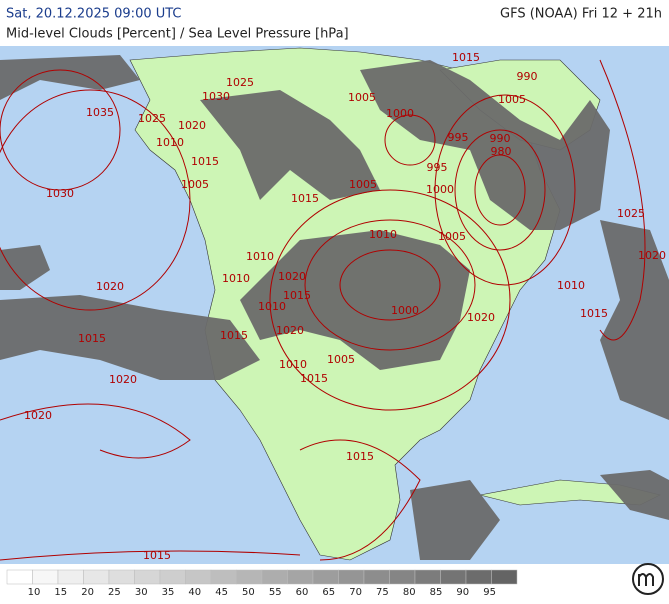 The image size is (669, 604). Describe the element at coordinates (489, 592) in the screenshot. I see `legend-label: 95` at that location.